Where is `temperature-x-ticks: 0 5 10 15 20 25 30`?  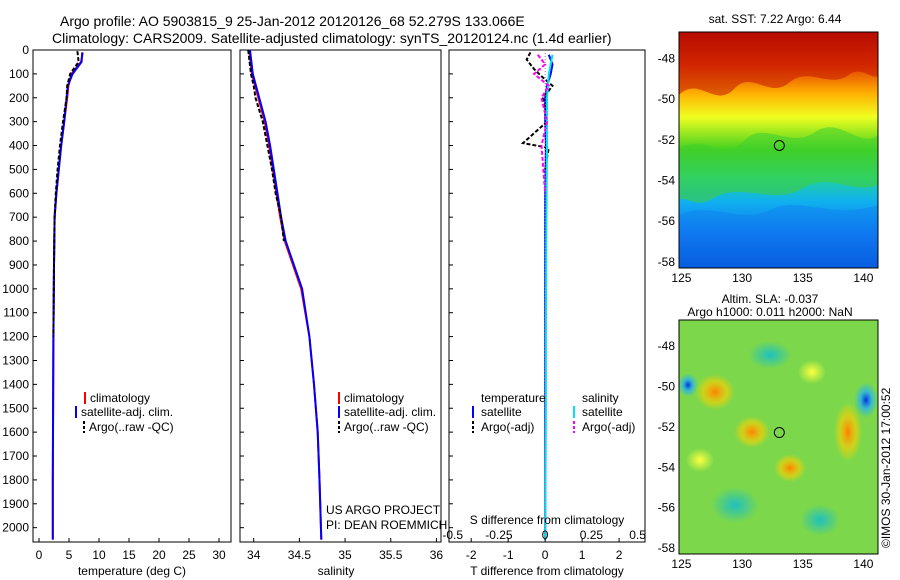
temperature-x-ticks: 0 5 10 15 20 25 30 is located at coordinates (131, 550).